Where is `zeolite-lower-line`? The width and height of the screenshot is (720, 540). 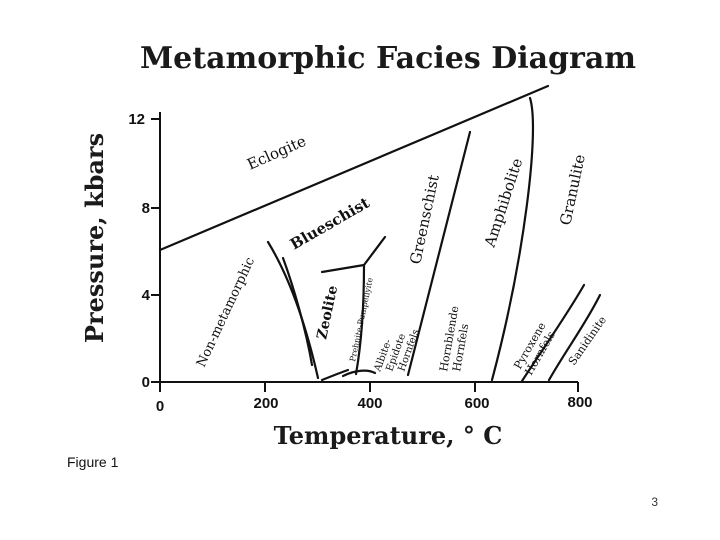 zeolite-lower-line is located at coordinates (335, 375).